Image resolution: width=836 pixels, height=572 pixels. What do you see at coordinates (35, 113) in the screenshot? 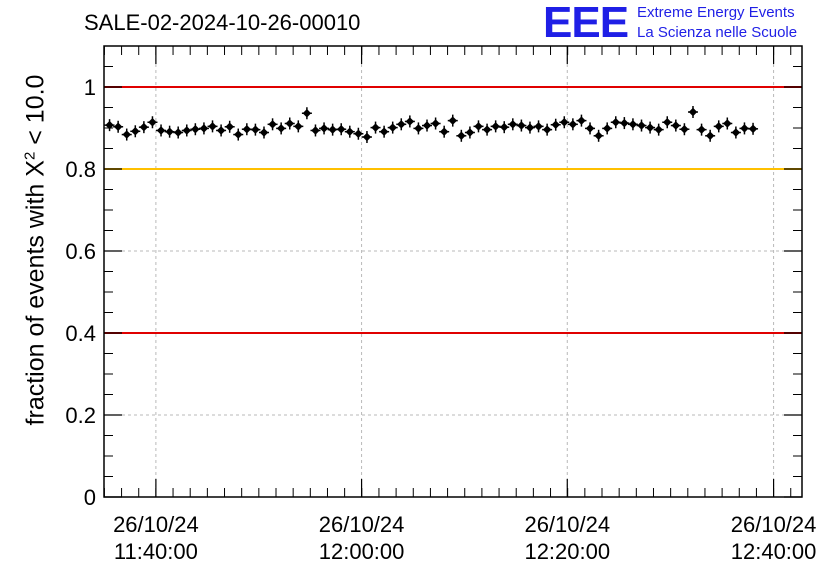
I see `y-axis-label-tail: < 10.0` at bounding box center [35, 113].